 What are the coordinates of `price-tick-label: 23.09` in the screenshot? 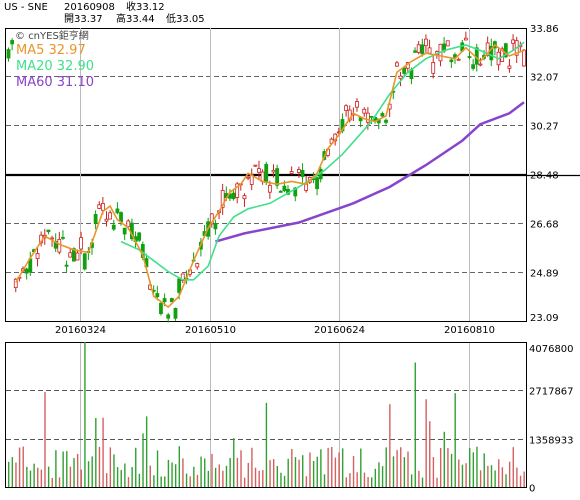 It's located at (544, 318).